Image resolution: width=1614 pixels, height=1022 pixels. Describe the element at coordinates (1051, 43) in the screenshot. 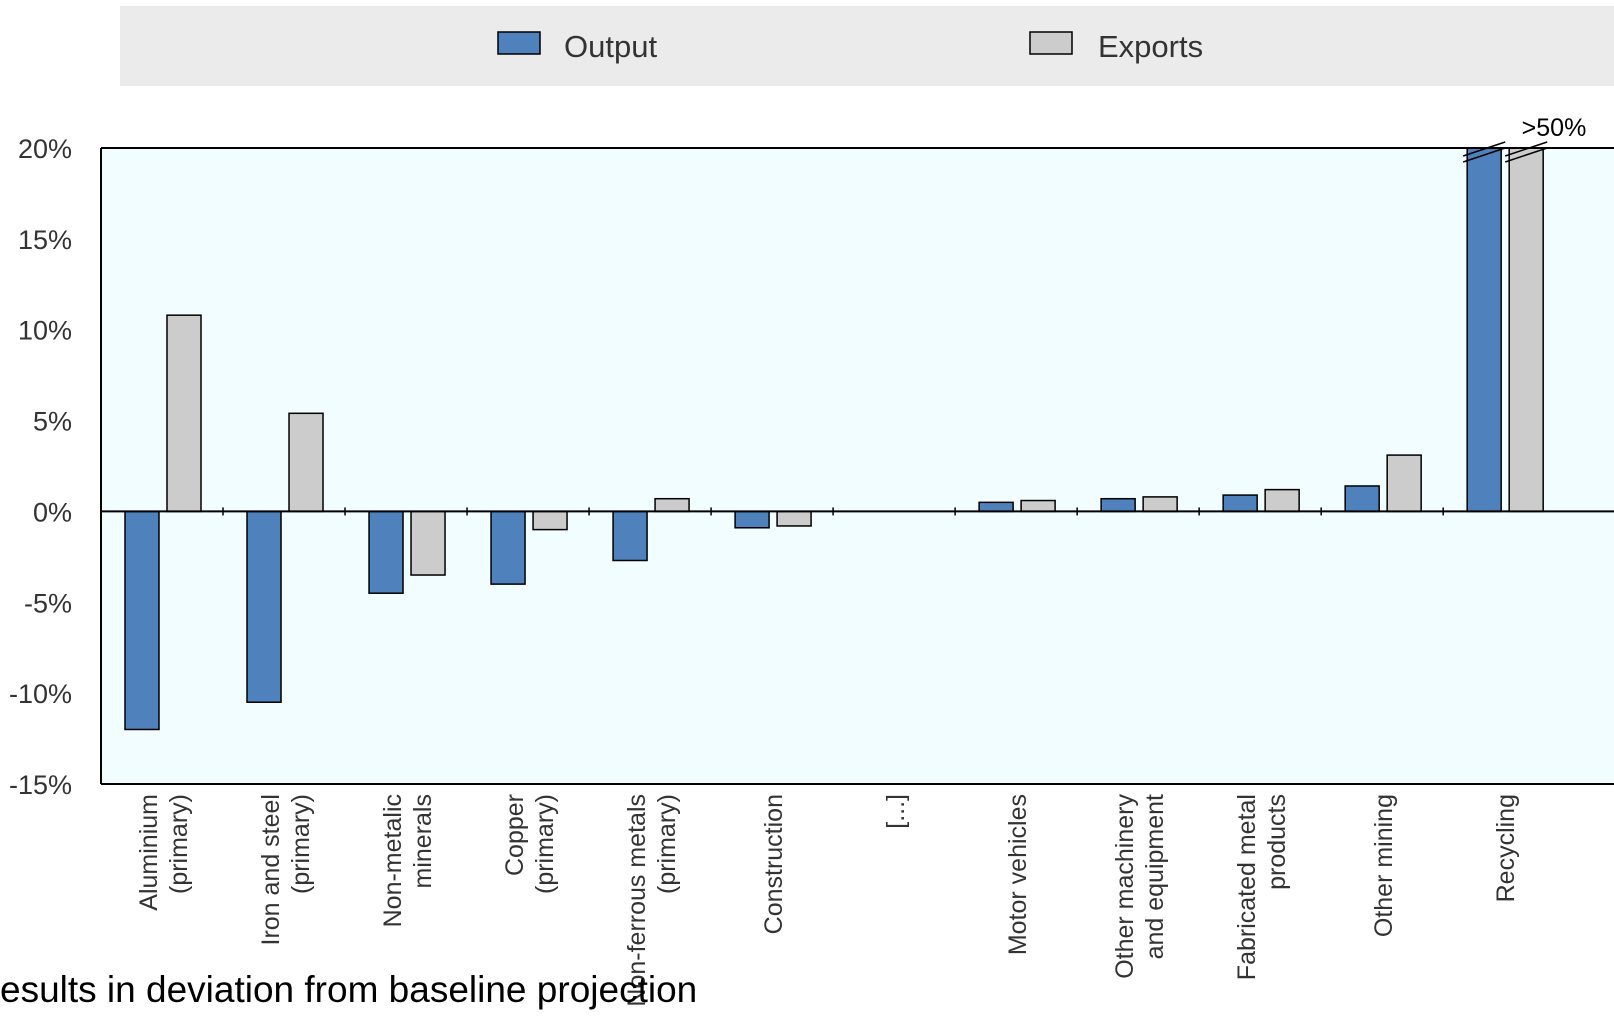

I see `legend-swatch-exports` at that location.